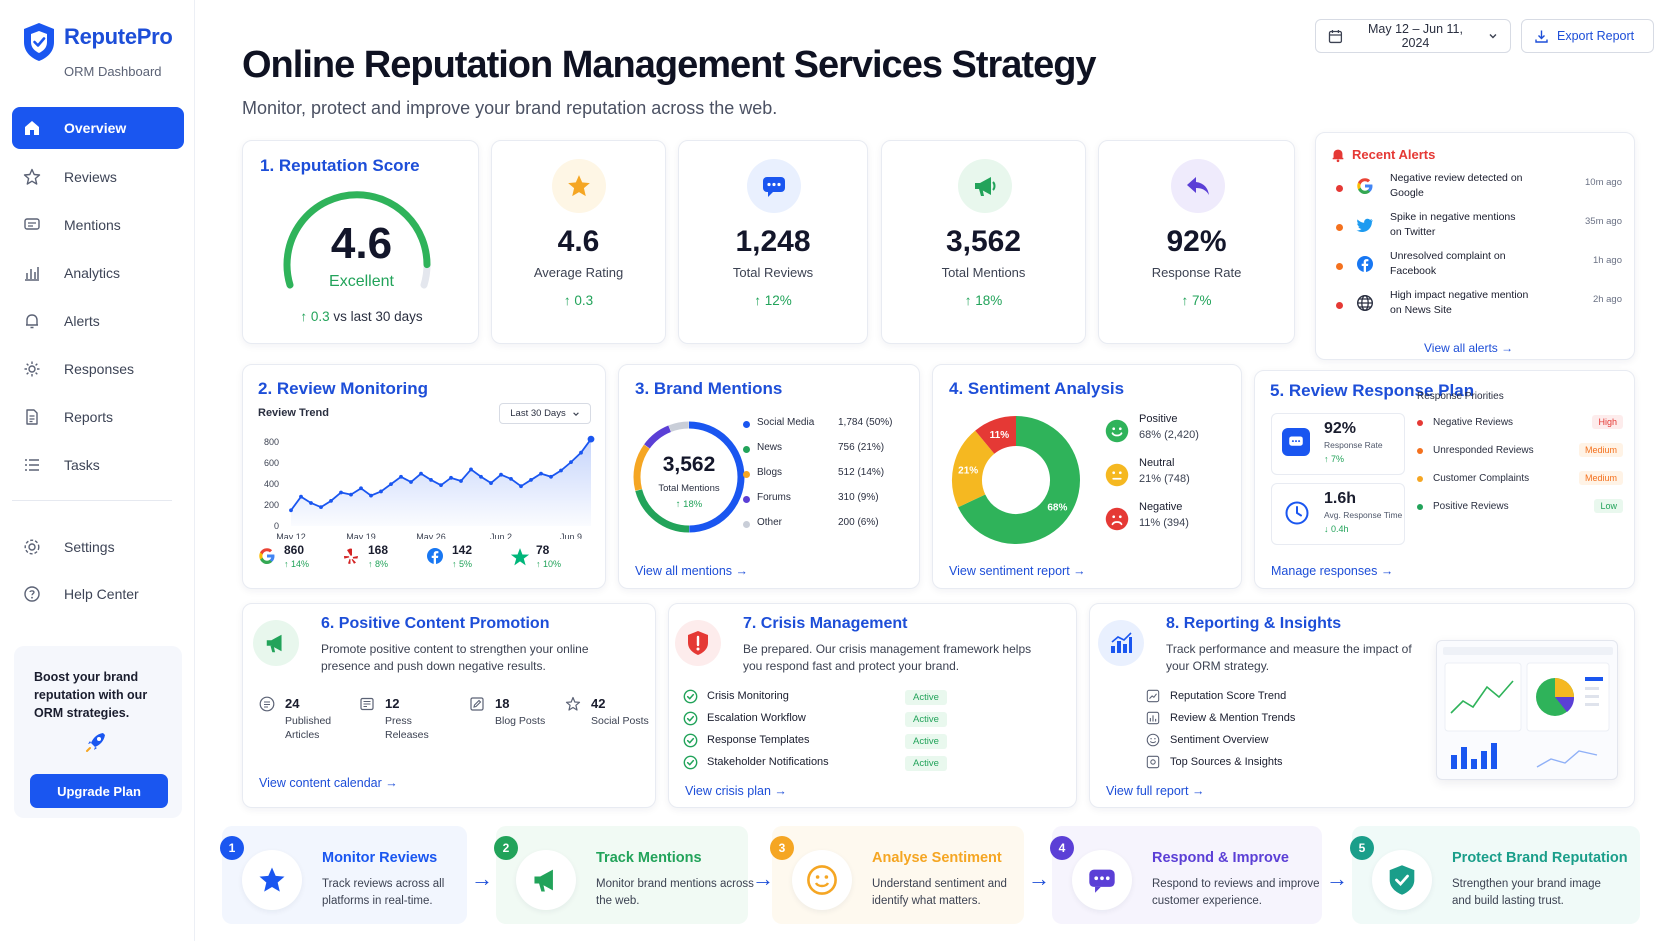 This screenshot has height=941, width=1672. Describe the element at coordinates (1372, 390) in the screenshot. I see `response-plan-title: 5. Review Response Plan` at that location.